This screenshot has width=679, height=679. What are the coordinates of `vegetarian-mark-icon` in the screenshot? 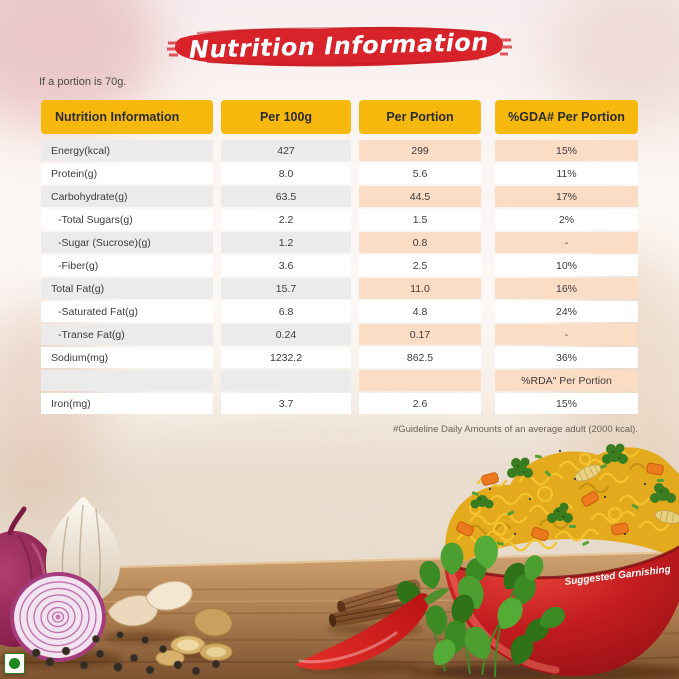 It's located at (14, 663).